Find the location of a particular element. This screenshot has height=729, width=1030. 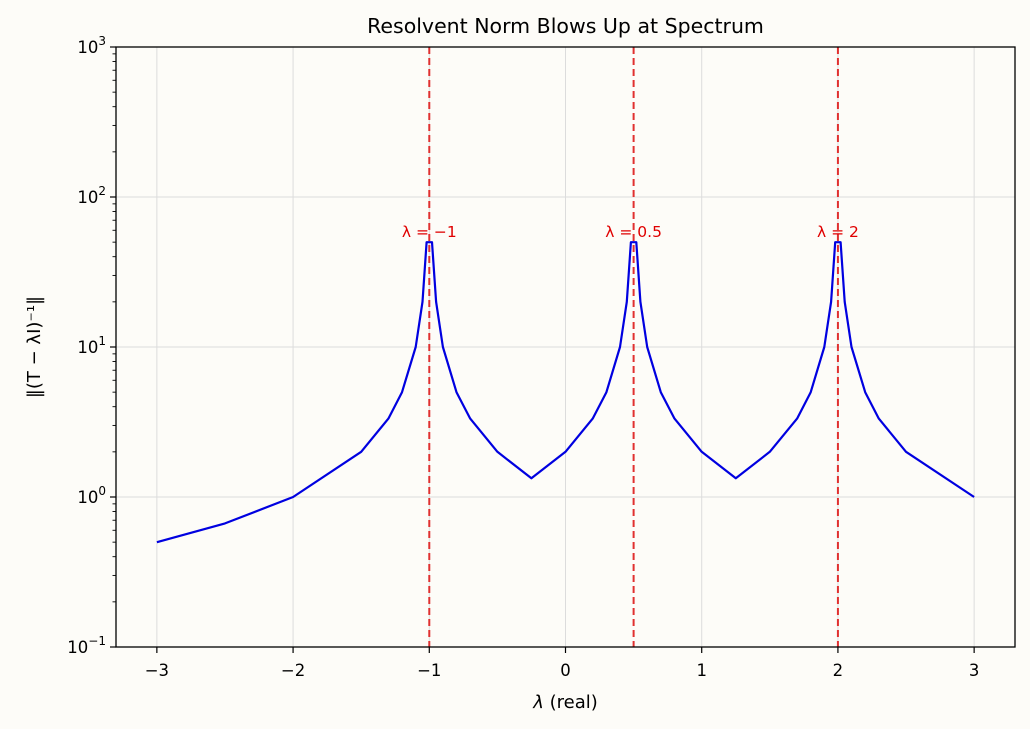

y-tick-label: 10³ is located at coordinates (91, 45).